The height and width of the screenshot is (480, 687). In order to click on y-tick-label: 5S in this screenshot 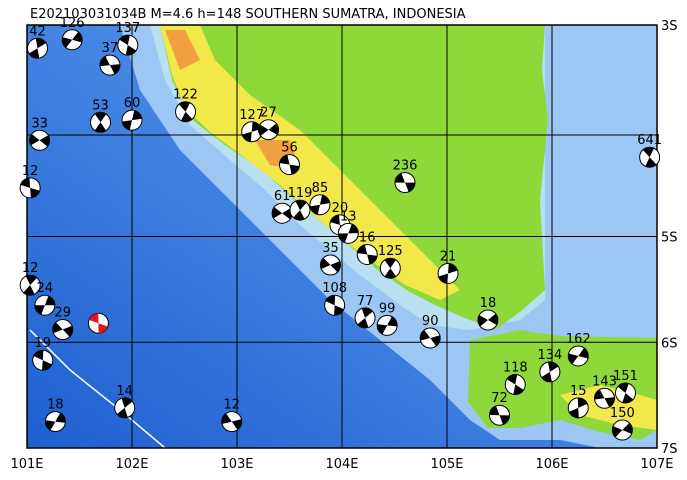, I will do `click(669, 238)`.